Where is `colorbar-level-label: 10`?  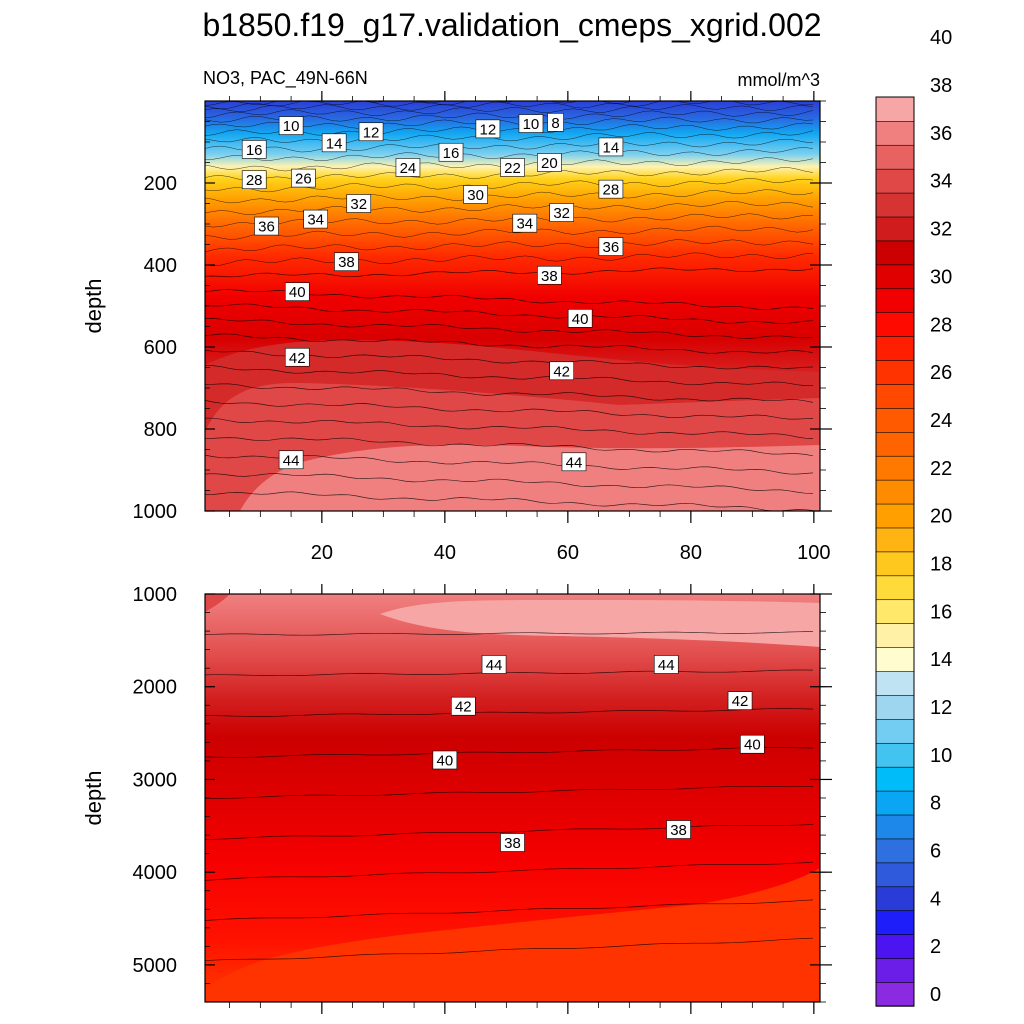 colorbar-level-label: 10 is located at coordinates (941, 756).